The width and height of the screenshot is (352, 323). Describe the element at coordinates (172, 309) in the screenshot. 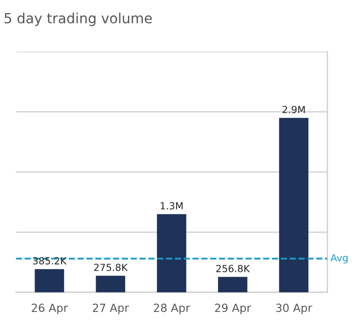

I see `x-tick-label: 28 Apr` at that location.